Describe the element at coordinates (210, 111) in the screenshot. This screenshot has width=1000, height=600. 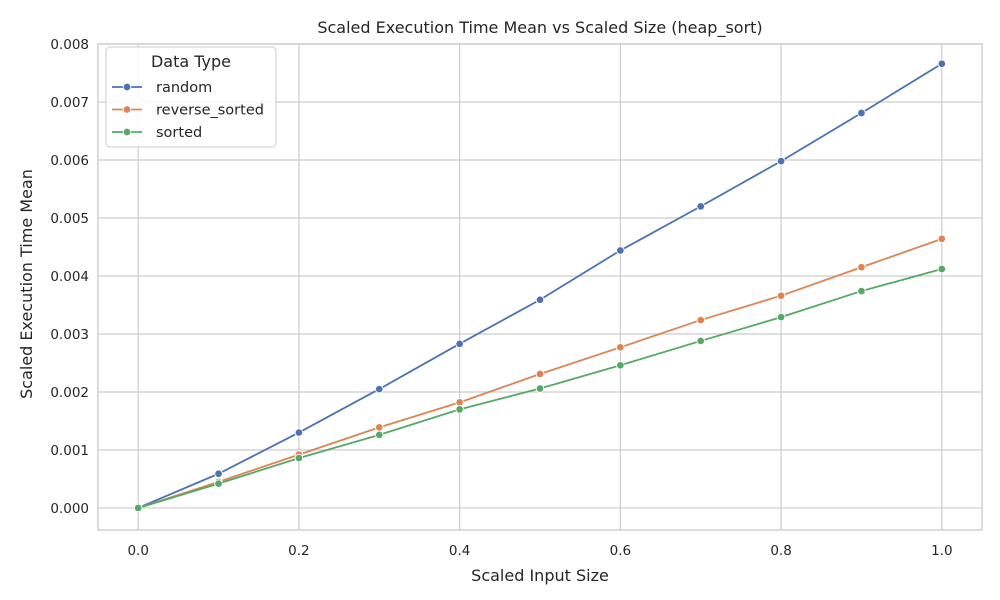
I see `legend-label: reverse_sorted` at that location.